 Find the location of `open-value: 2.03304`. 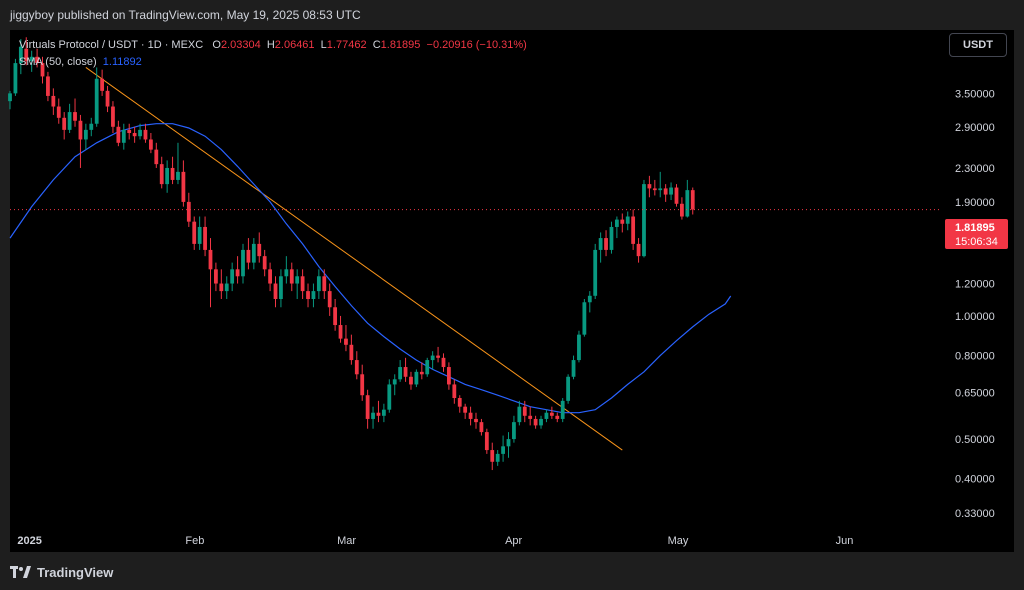

open-value: 2.03304 is located at coordinates (240, 45).